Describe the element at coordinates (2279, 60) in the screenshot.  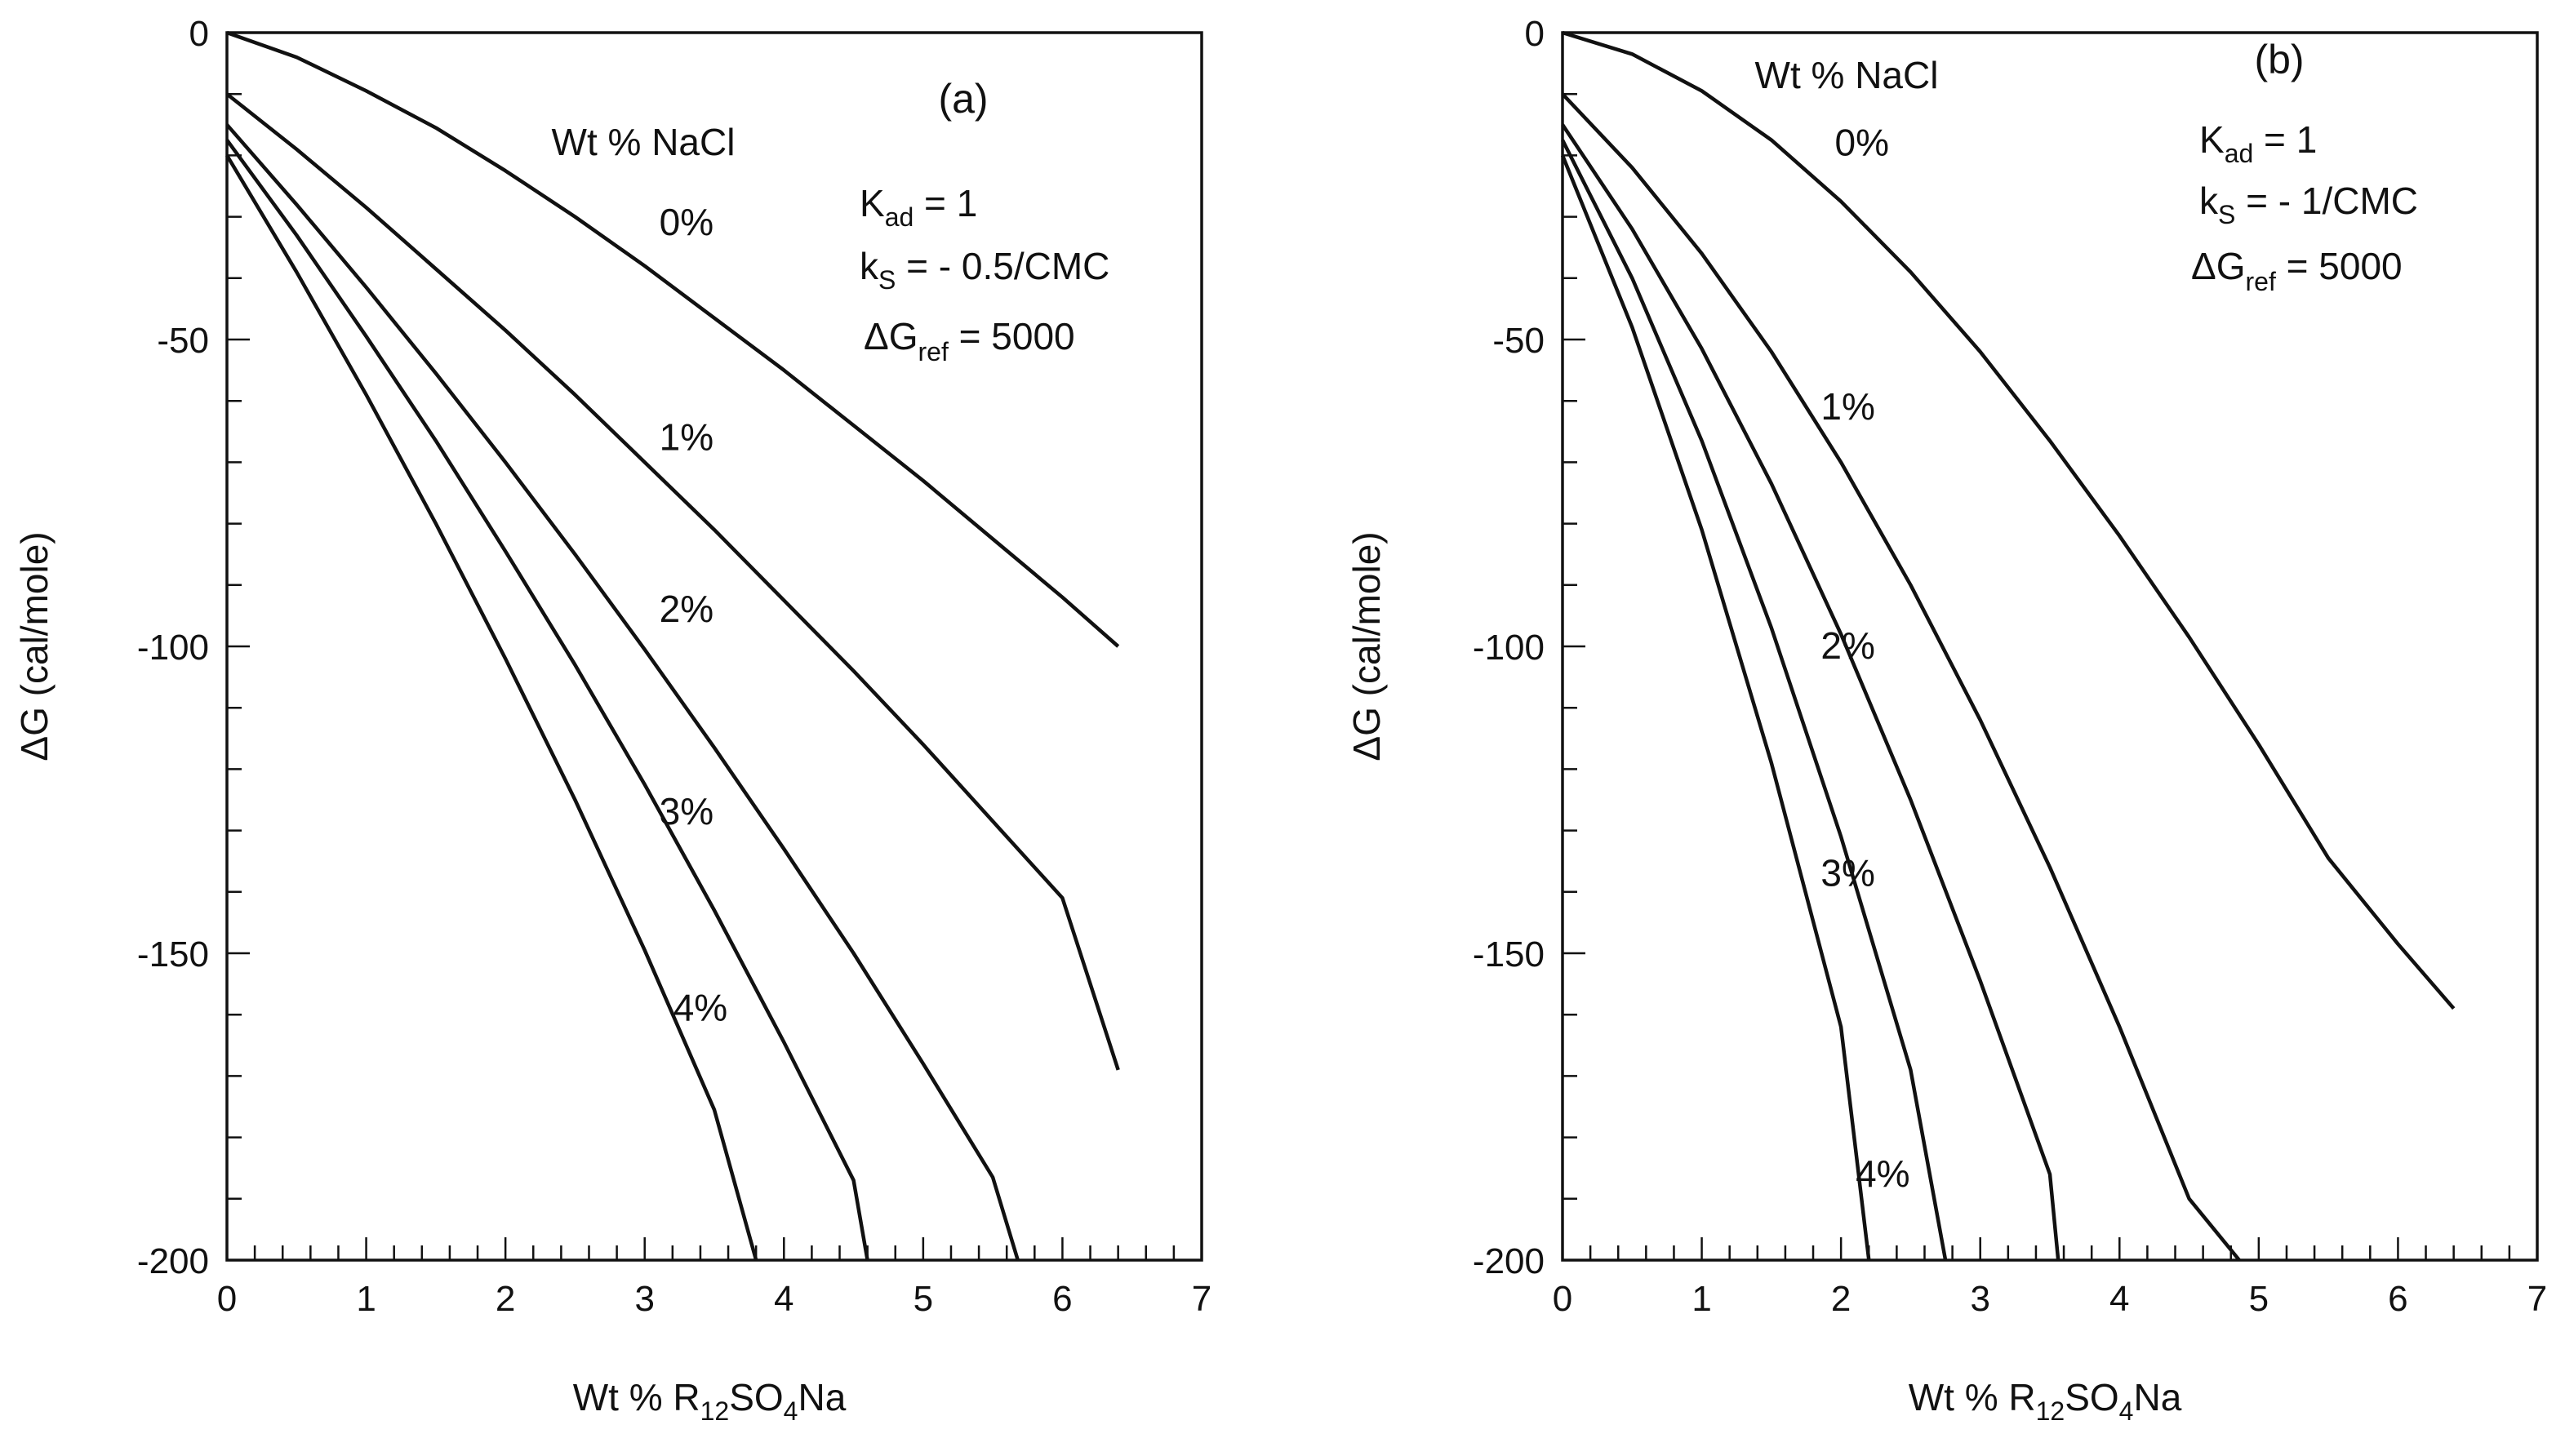
I see `panel-label: (b)` at that location.